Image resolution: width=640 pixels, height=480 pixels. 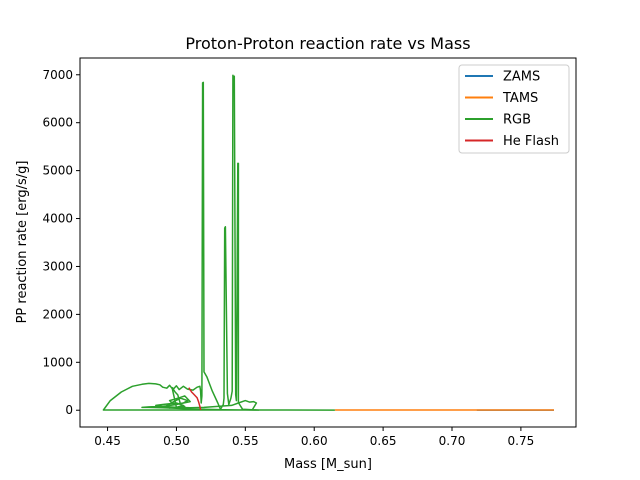 What do you see at coordinates (69, 410) in the screenshot?
I see `y-tick-label: 0` at bounding box center [69, 410].